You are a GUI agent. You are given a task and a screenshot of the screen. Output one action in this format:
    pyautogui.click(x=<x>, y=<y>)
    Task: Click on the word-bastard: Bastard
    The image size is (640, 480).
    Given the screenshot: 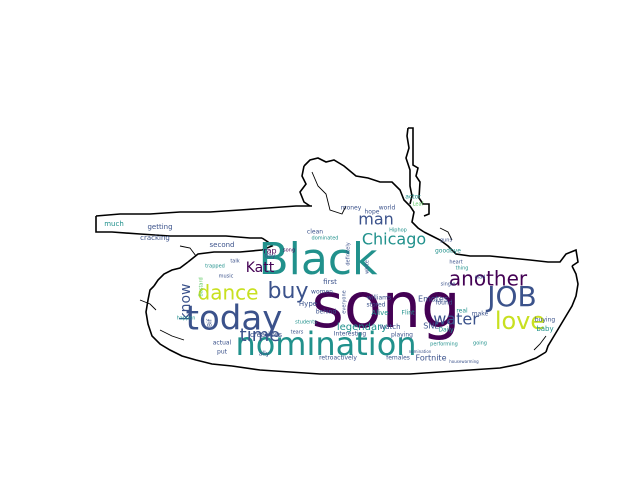 What is the action you would take?
    pyautogui.click(x=202, y=286)
    